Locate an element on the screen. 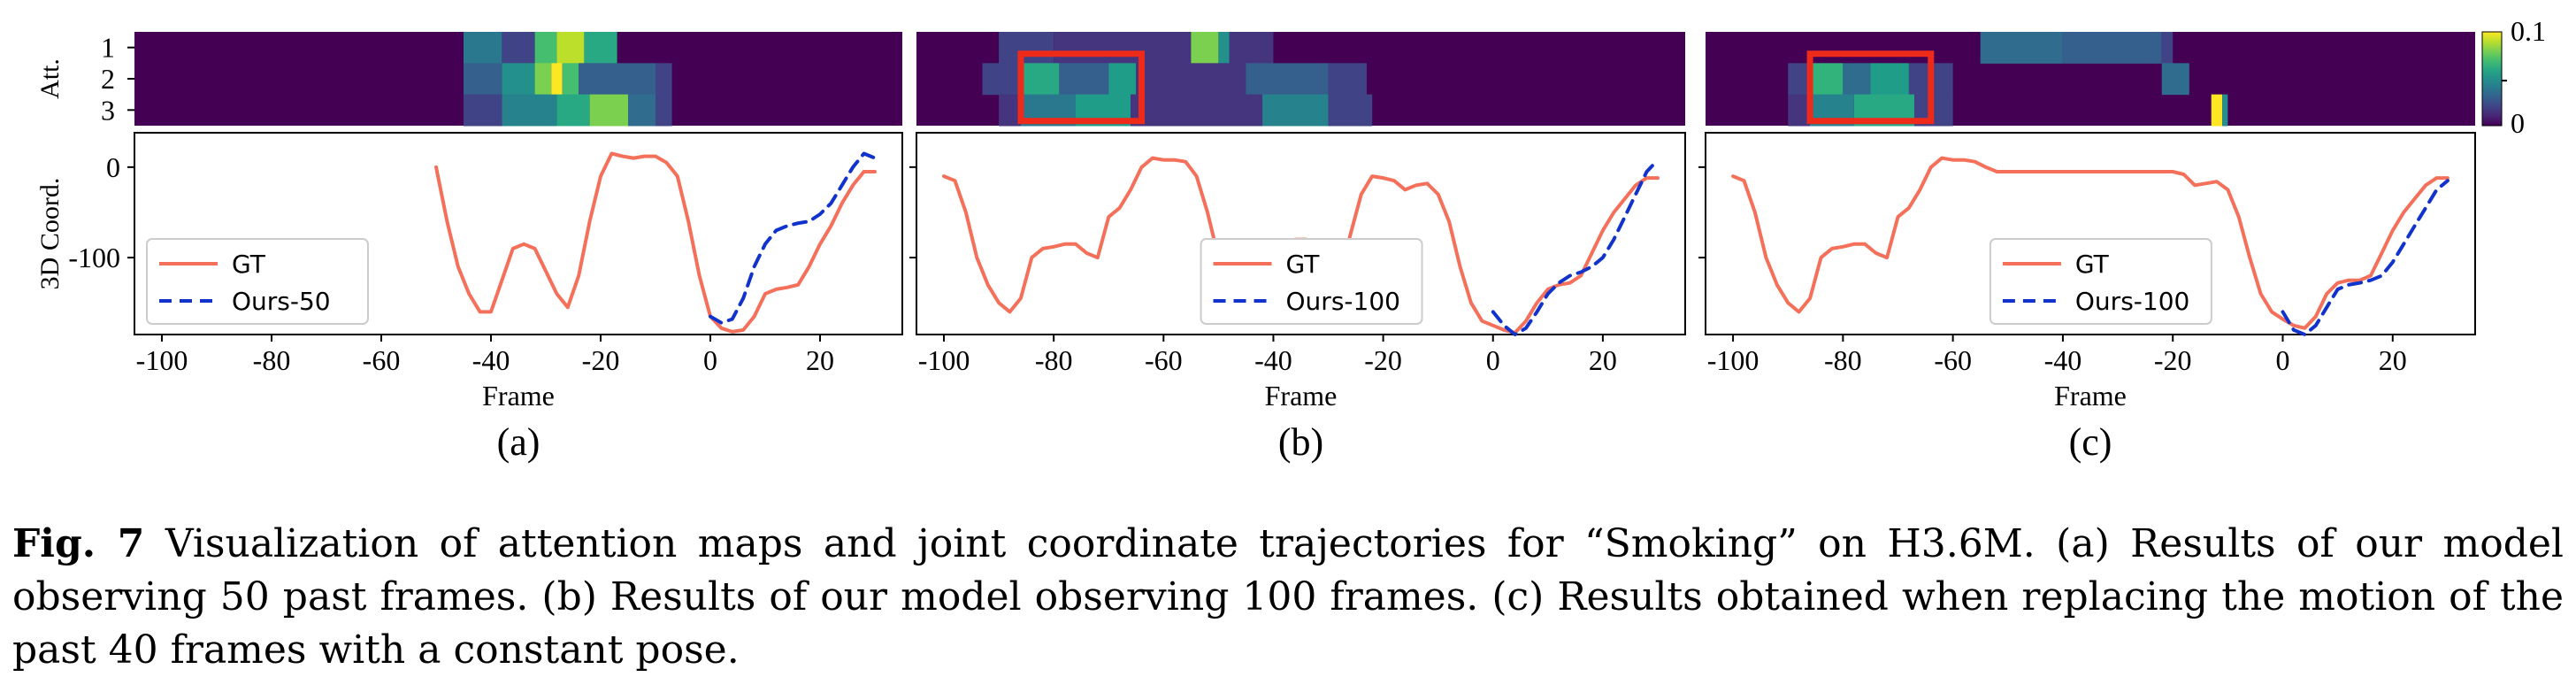  legend-entry: Ours-100 is located at coordinates (1343, 301).